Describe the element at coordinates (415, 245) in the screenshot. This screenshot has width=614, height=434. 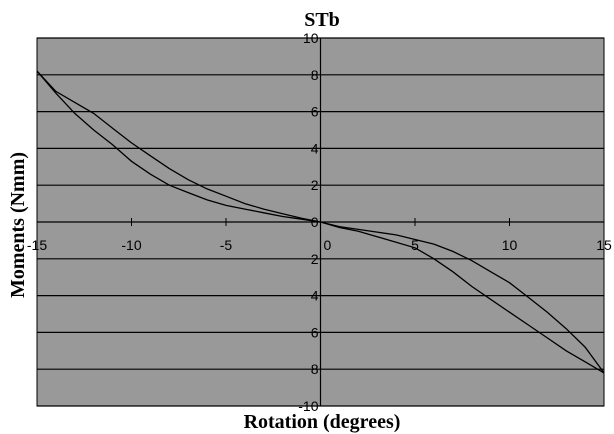
I see `x-tick-label: 5` at that location.